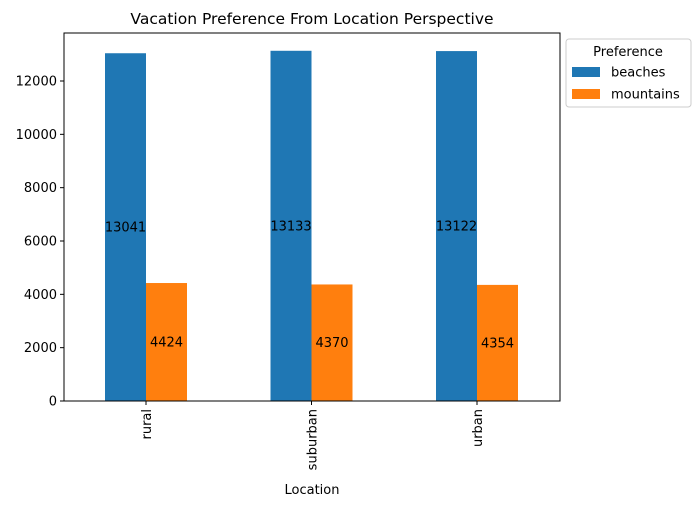 The height and width of the screenshot is (506, 699). What do you see at coordinates (638, 73) in the screenshot?
I see `legend-label-beaches: beaches` at bounding box center [638, 73].